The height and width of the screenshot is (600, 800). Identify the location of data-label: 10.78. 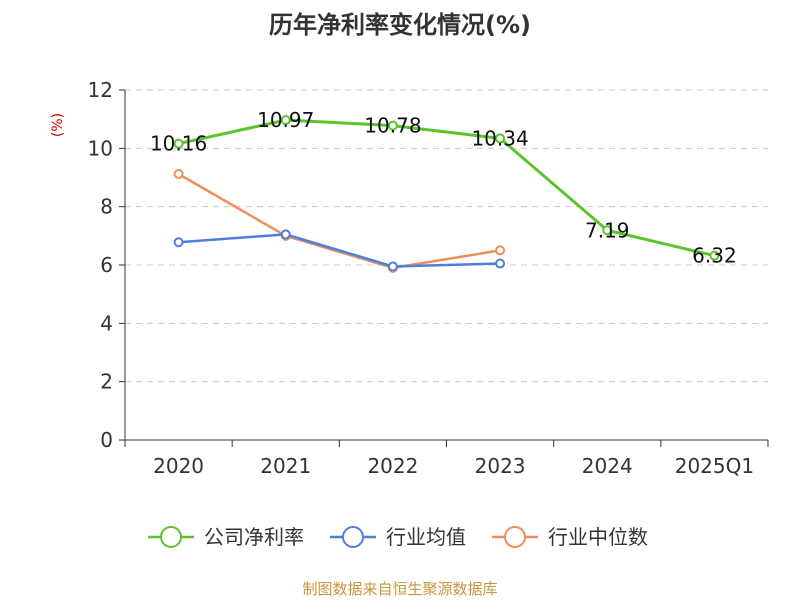
(392, 126).